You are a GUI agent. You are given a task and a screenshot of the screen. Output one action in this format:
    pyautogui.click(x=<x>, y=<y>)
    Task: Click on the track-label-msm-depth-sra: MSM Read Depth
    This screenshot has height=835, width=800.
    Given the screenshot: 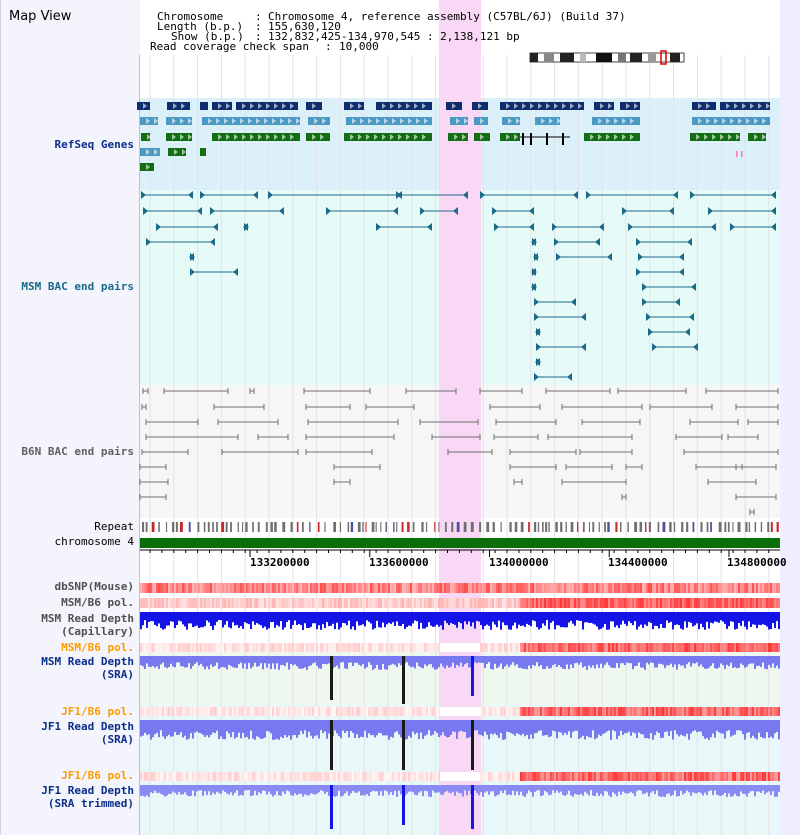 What is the action you would take?
    pyautogui.click(x=87, y=661)
    